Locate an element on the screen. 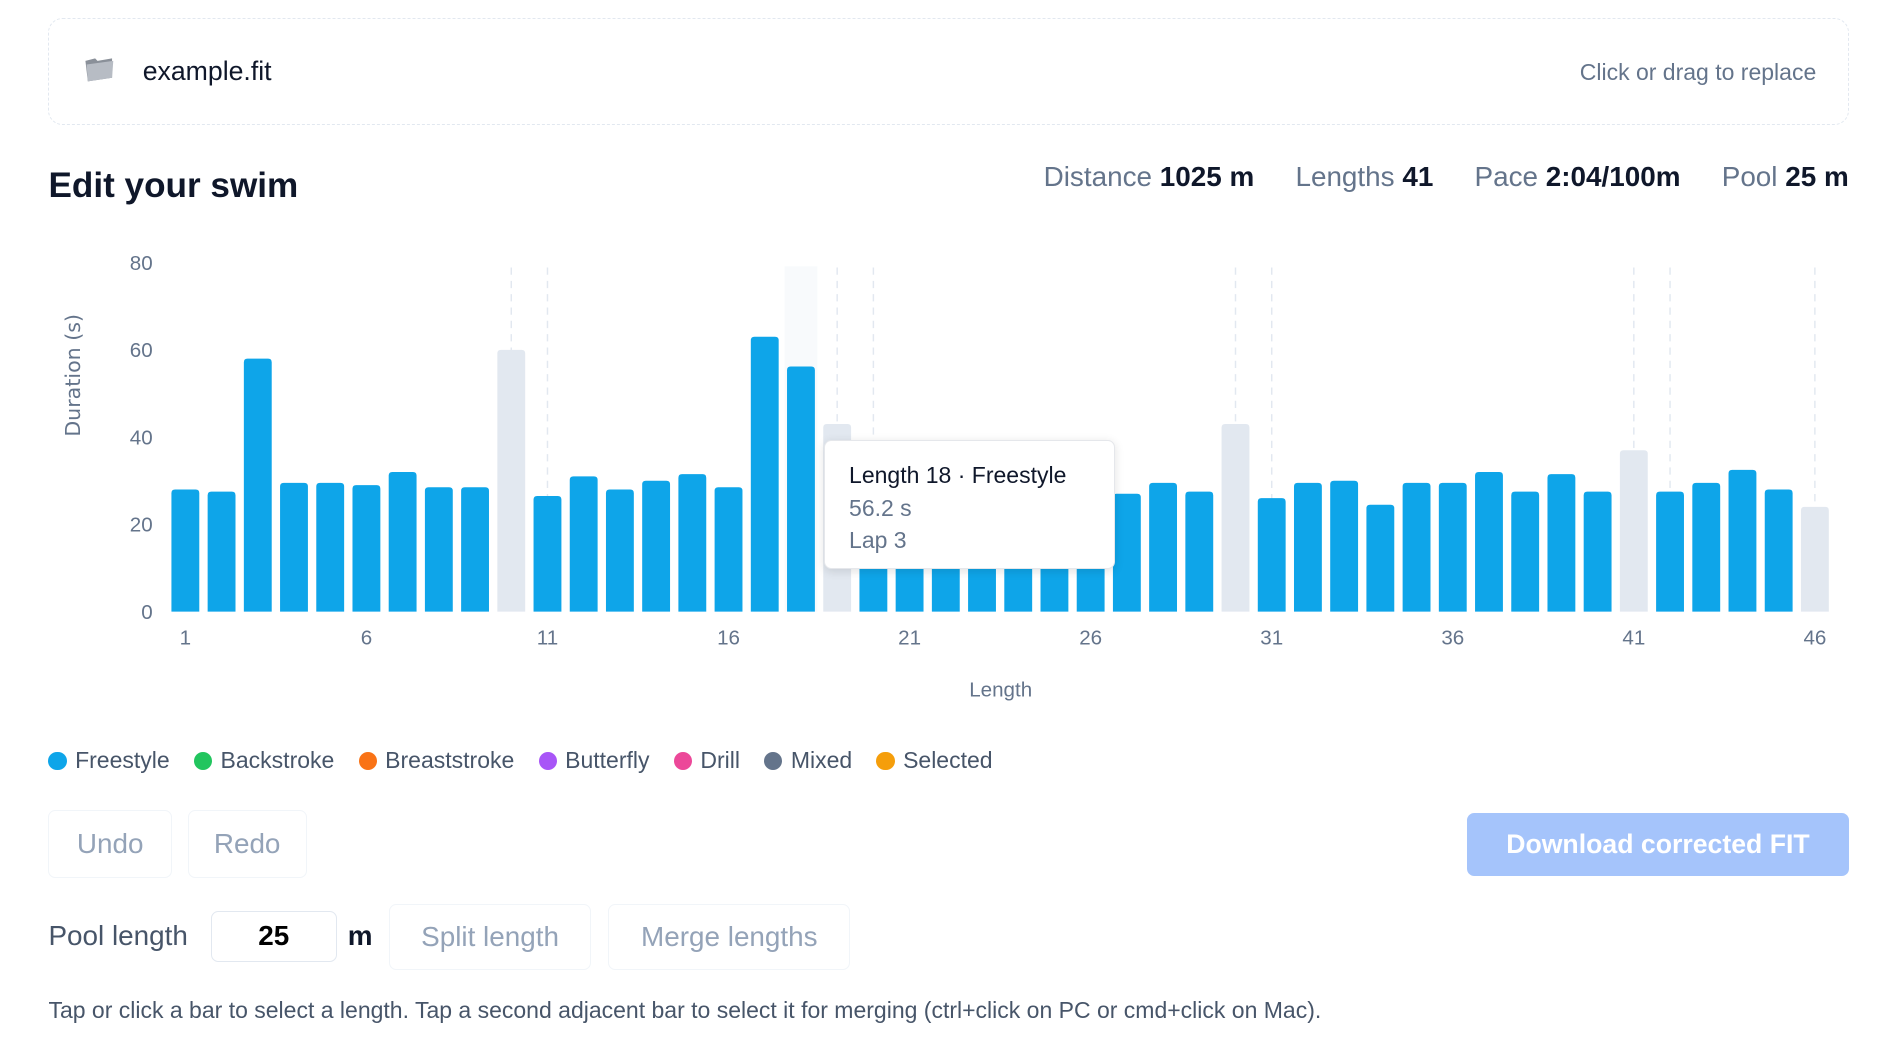 The width and height of the screenshot is (1890, 1040). legend-label: Mixed is located at coordinates (821, 760).